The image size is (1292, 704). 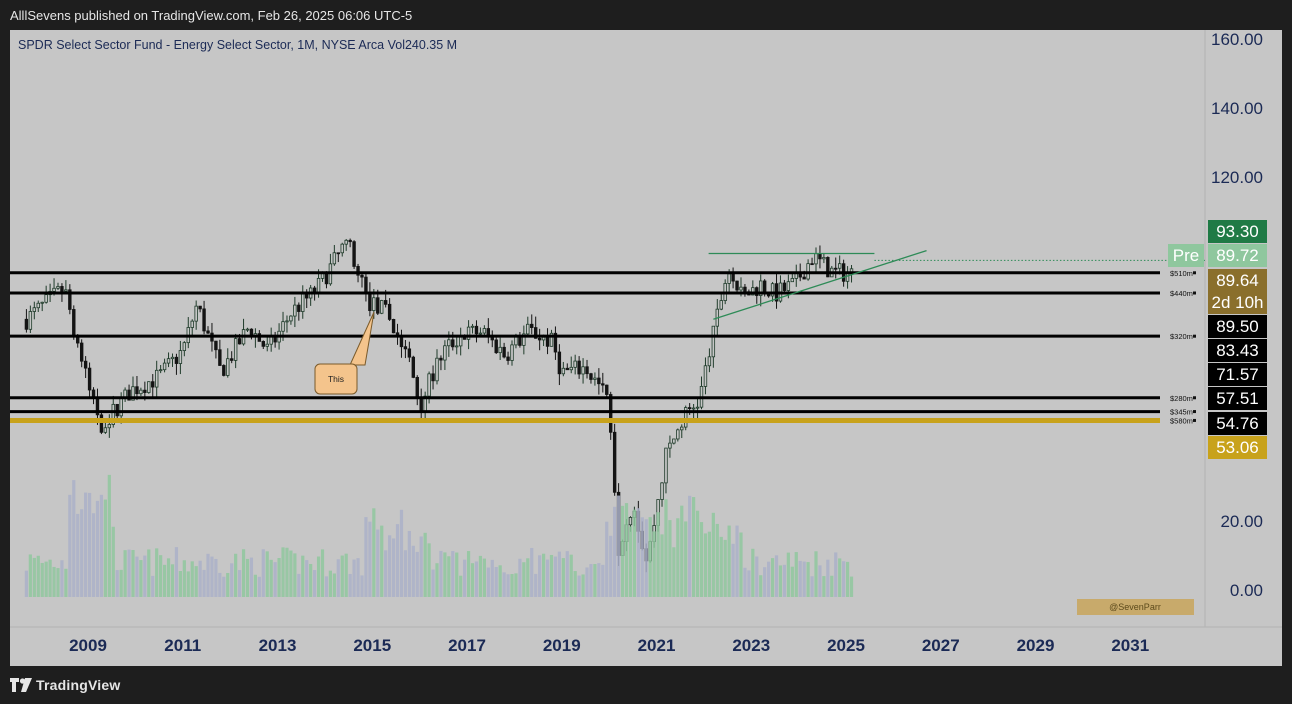 What do you see at coordinates (88, 645) in the screenshot?
I see `x-tick-label: 2009` at bounding box center [88, 645].